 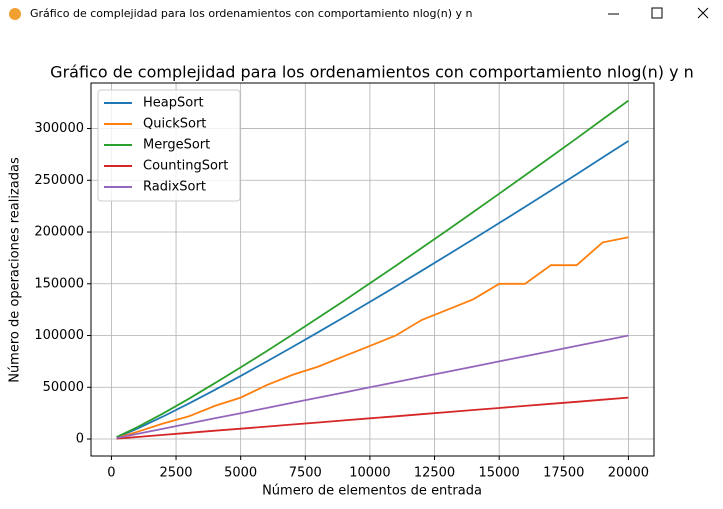 What do you see at coordinates (498, 473) in the screenshot?
I see `x-tick-label: 15000` at bounding box center [498, 473].